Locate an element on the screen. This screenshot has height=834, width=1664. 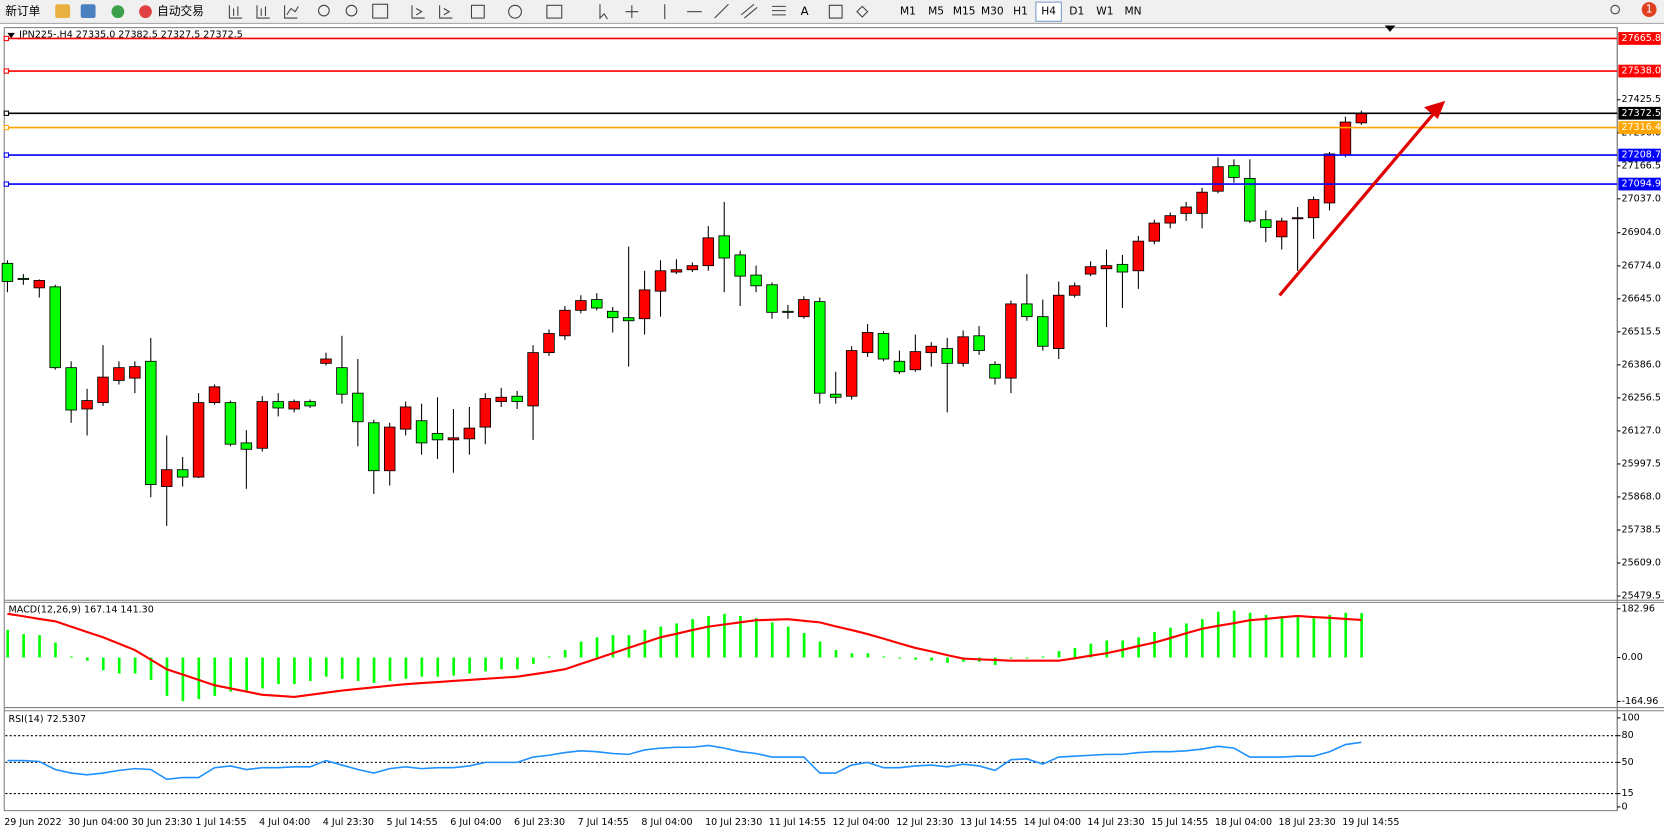
auto-trade-icon is located at coordinates (145, 12).